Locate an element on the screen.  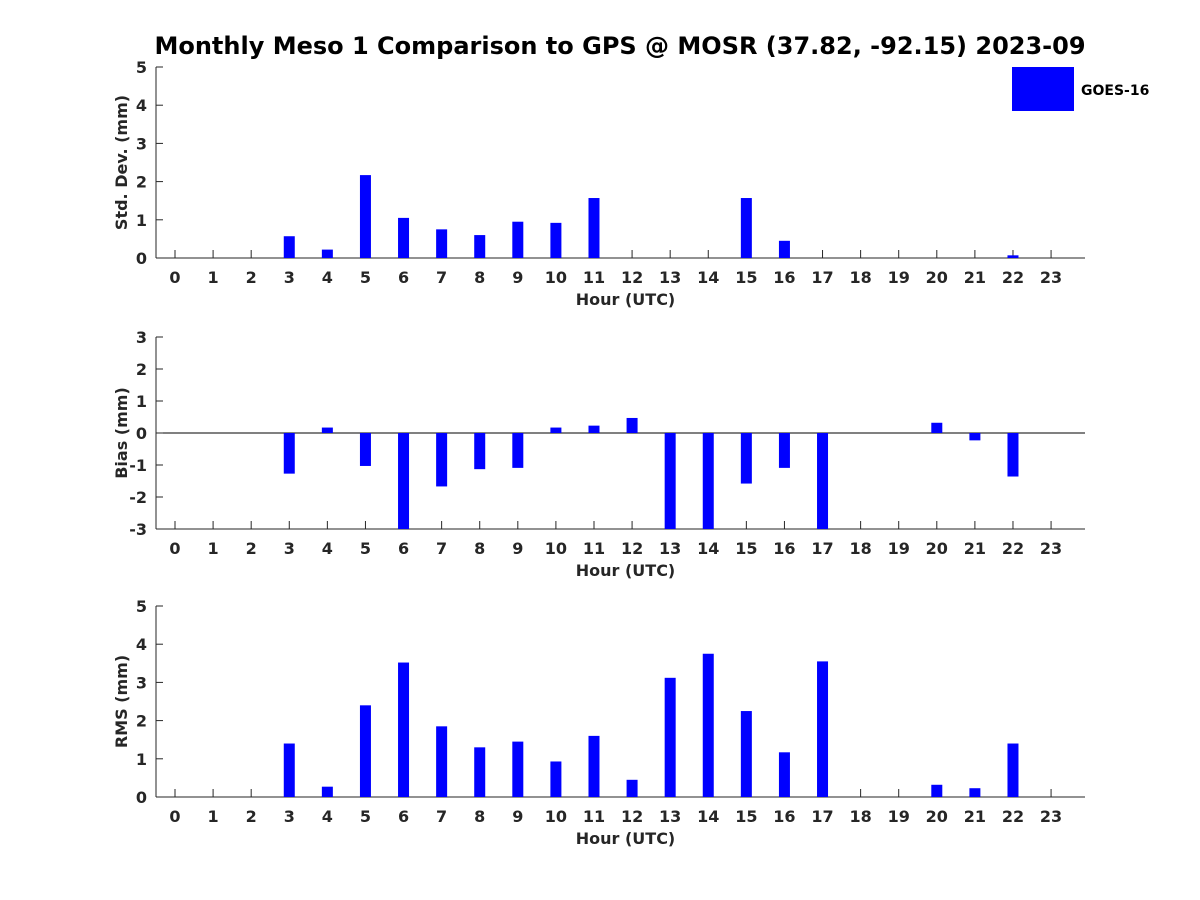
legend: GOES-16 is located at coordinates (1080, 89).